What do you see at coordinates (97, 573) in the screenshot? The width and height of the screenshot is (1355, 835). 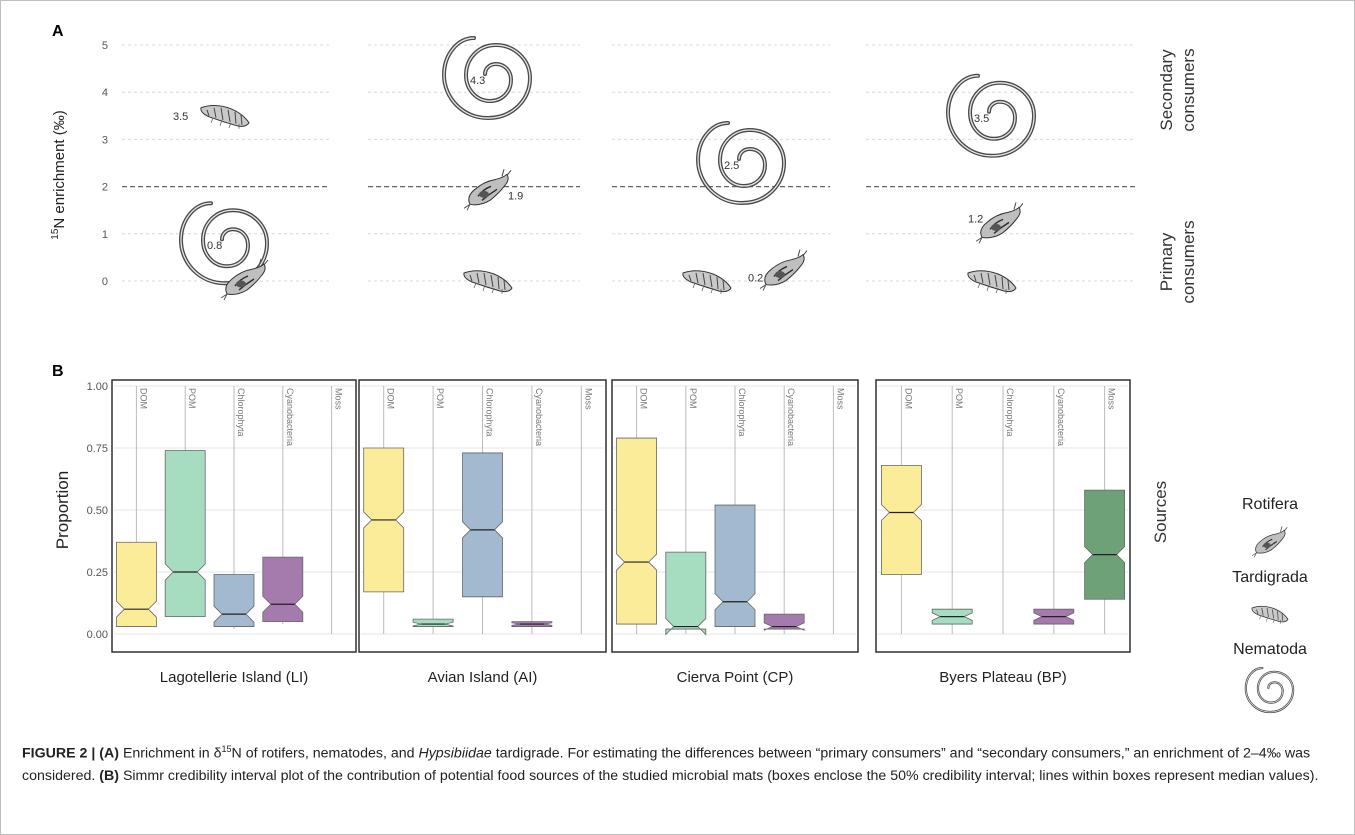 I see `y-tick-label: 0.25` at bounding box center [97, 573].